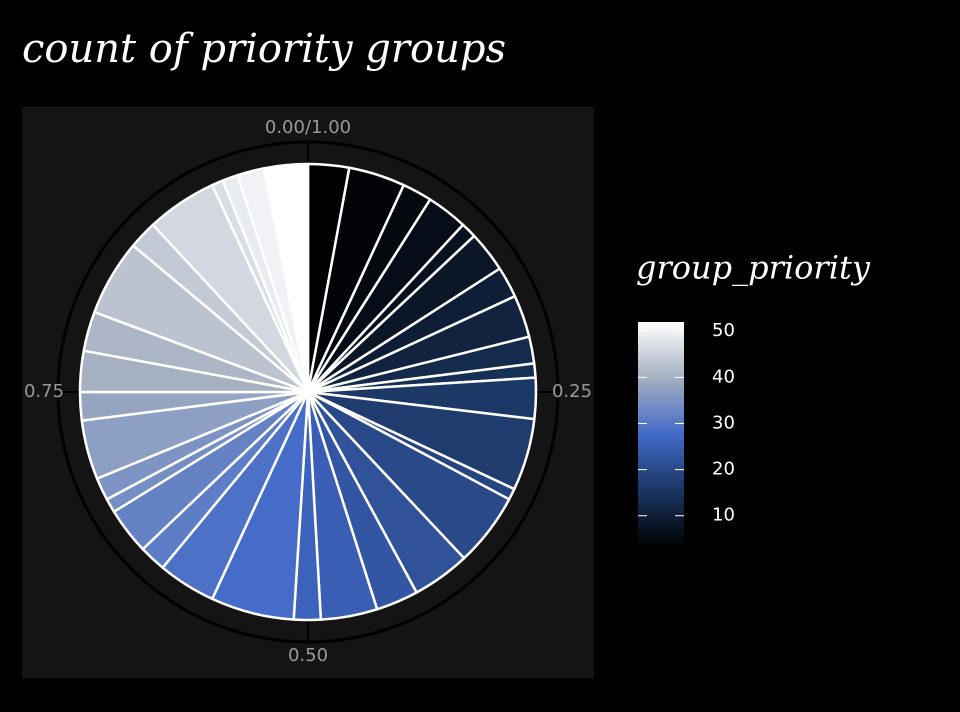 This screenshot has height=712, width=960. Describe the element at coordinates (308, 127) in the screenshot. I see `theta-tick-label: 0.00/1.00` at that location.